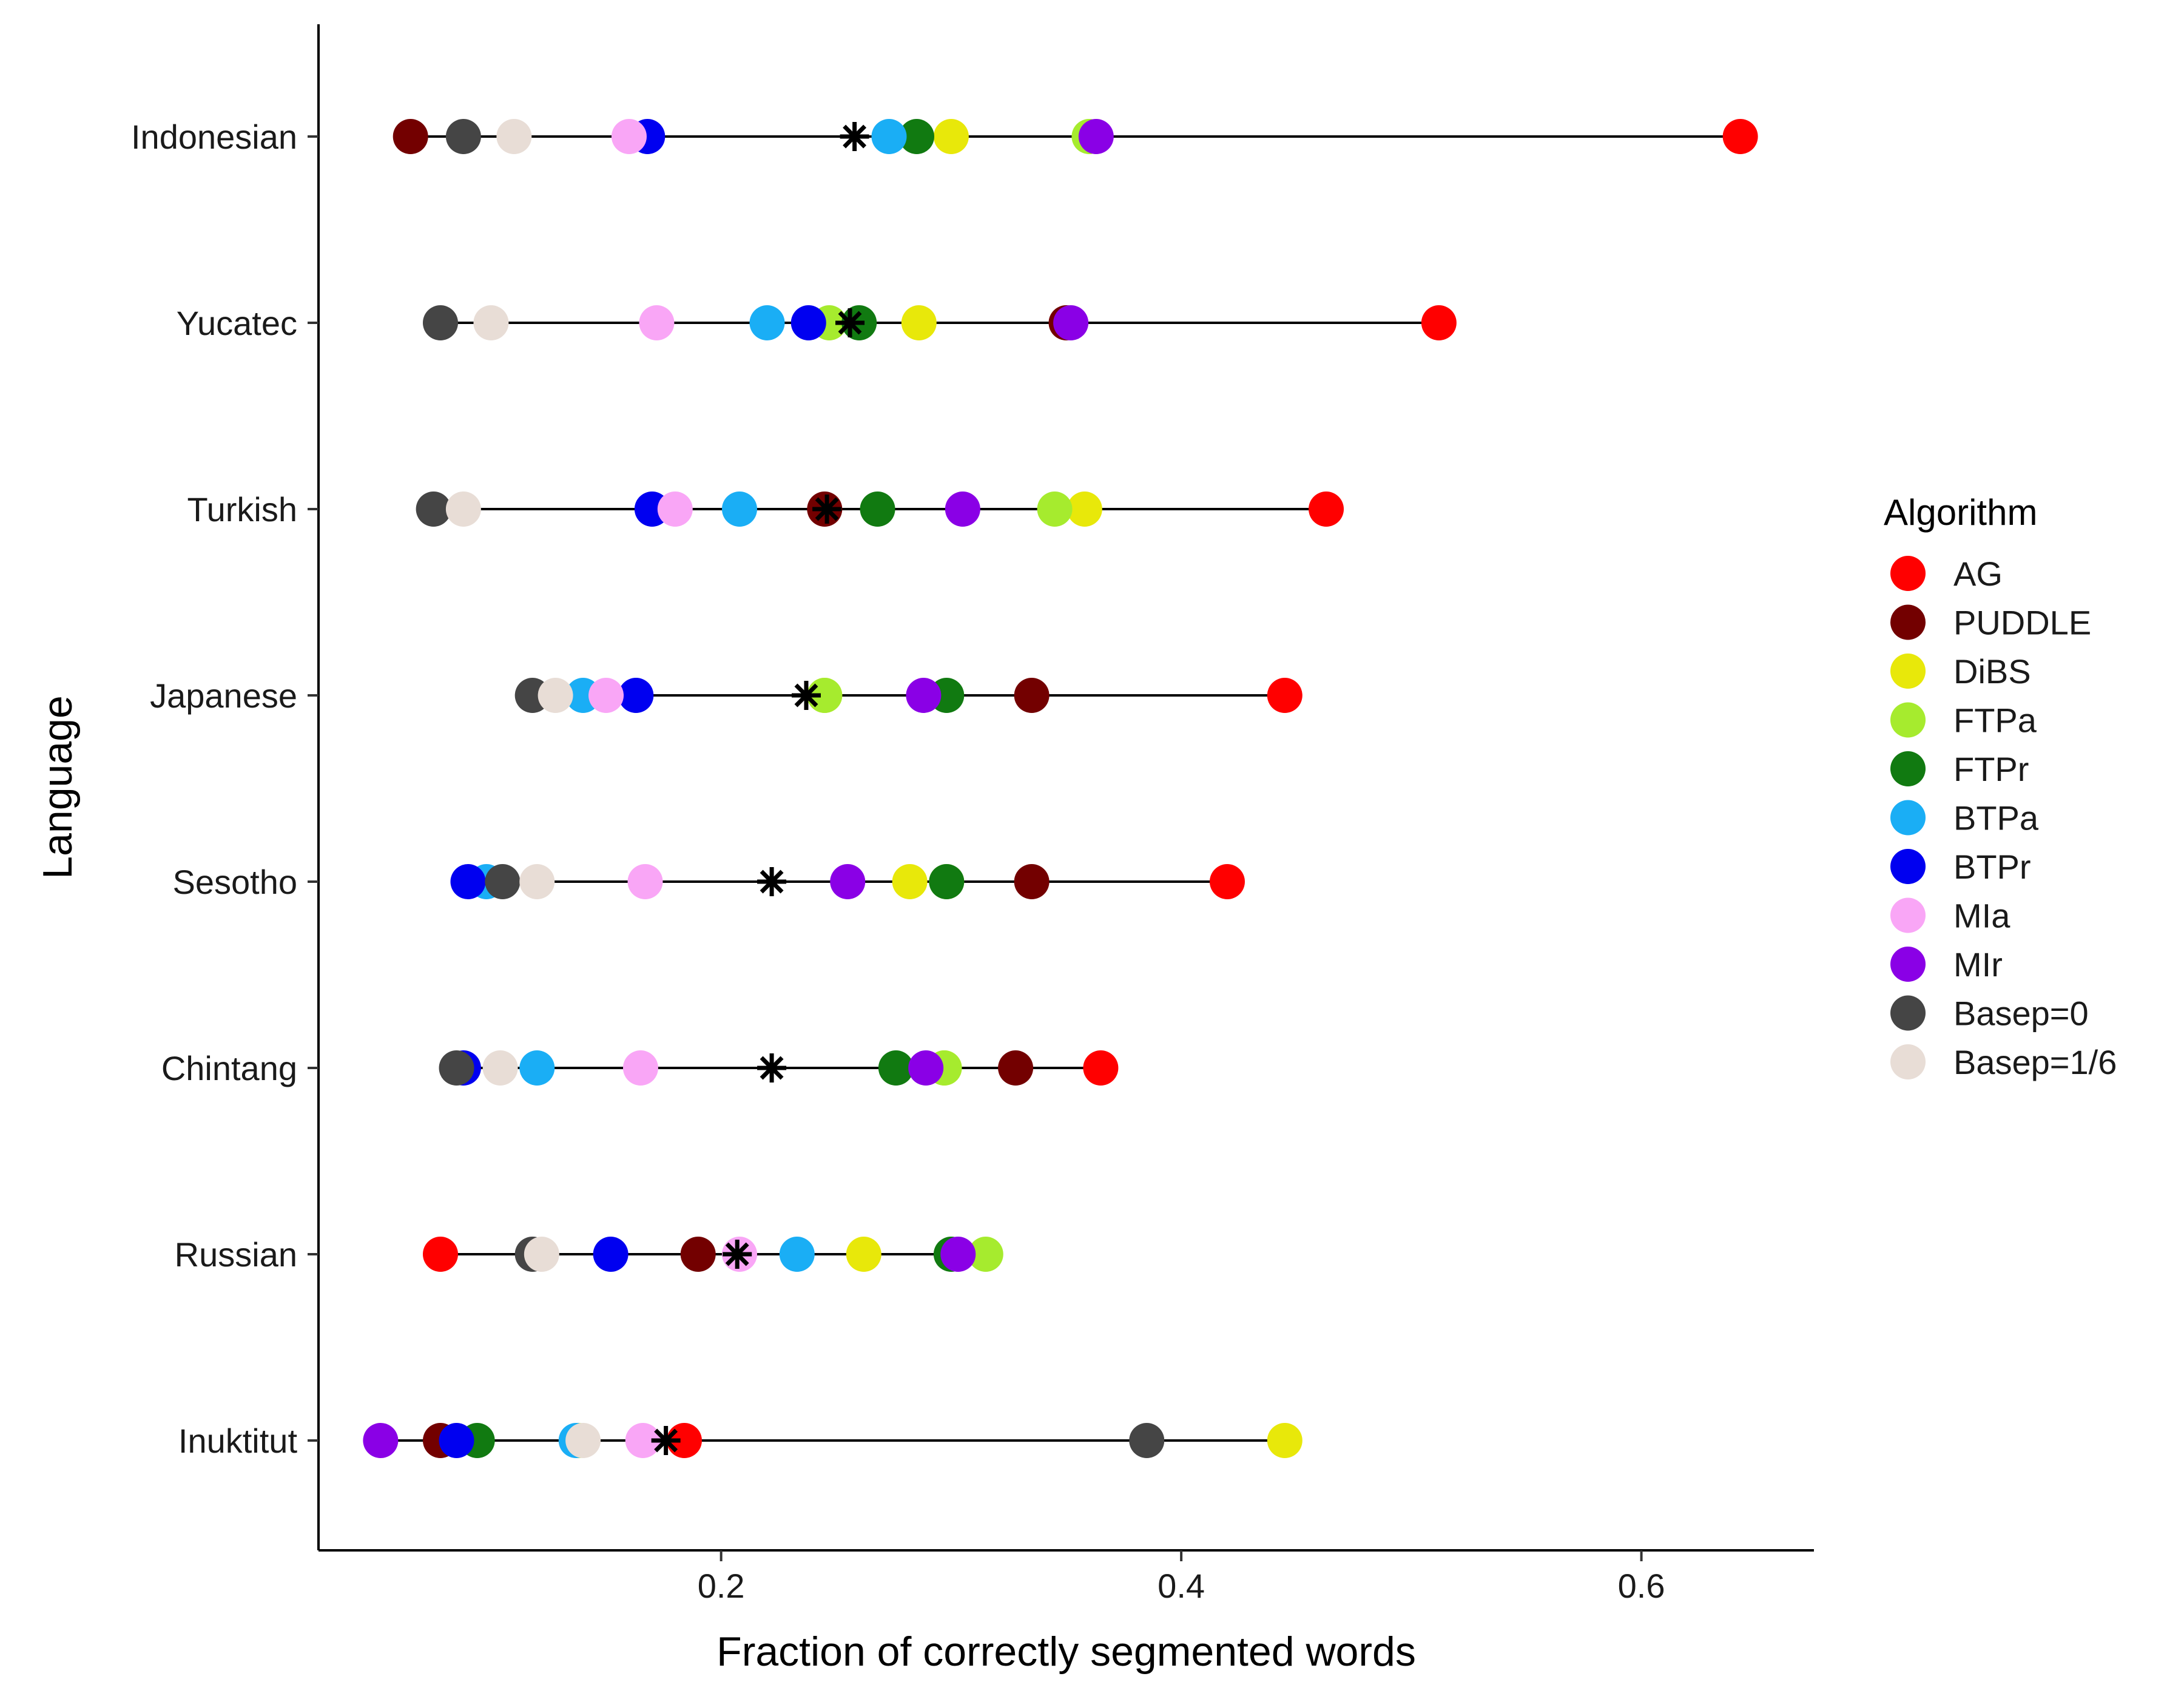 Image resolution: width=2184 pixels, height=1699 pixels. Describe the element at coordinates (1995, 720) in the screenshot. I see `legend-label: FTPa` at that location.